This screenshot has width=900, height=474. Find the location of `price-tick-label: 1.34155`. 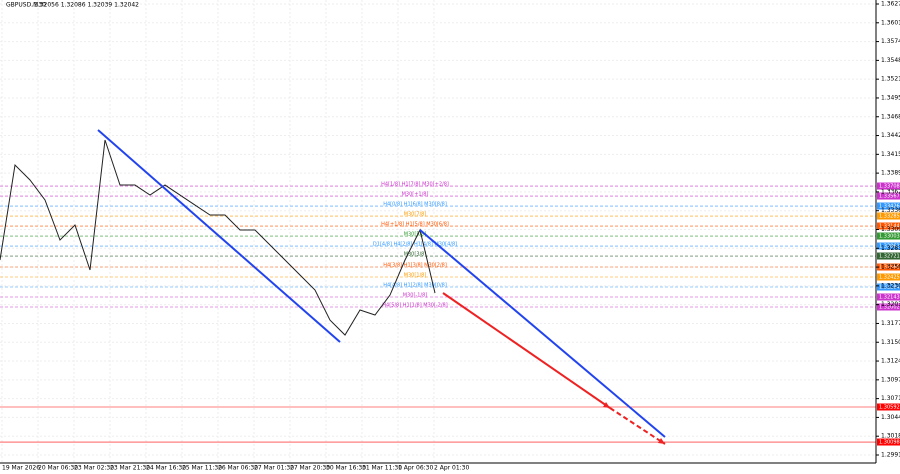

price-tick-label: 1.34155 is located at coordinates (890, 154).